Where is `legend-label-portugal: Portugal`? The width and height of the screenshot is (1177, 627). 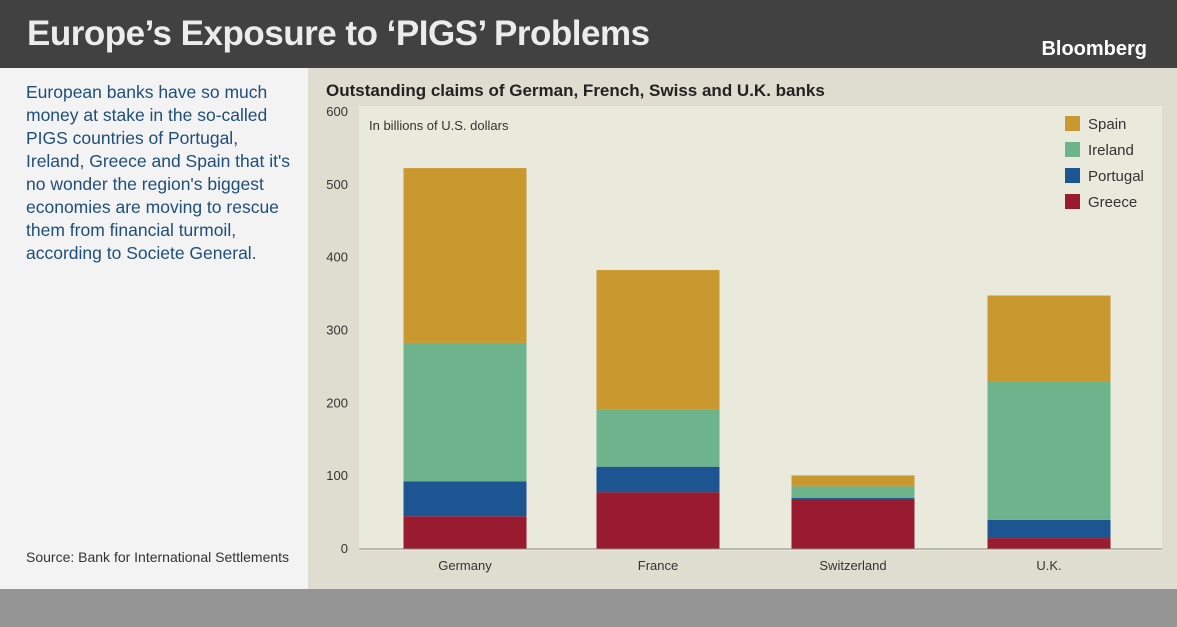 legend-label-portugal: Portugal is located at coordinates (1116, 176).